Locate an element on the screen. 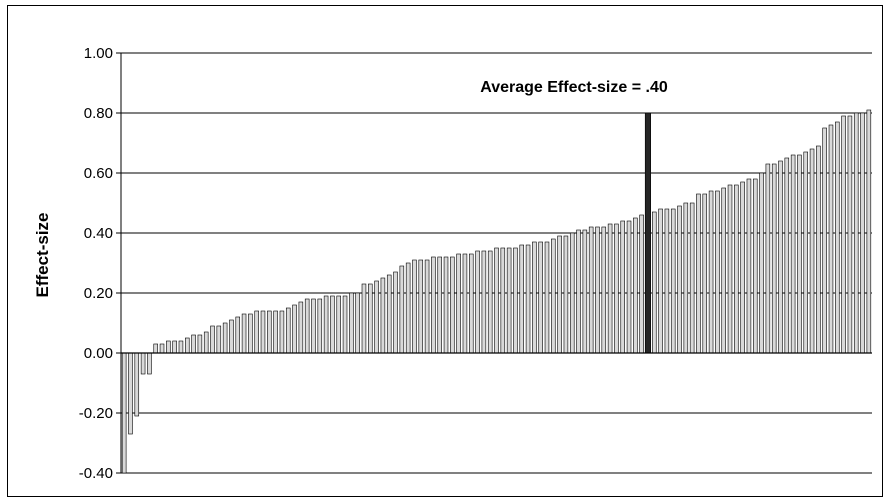 The image size is (890, 504). y-tick-label: 0.40 is located at coordinates (98, 233).